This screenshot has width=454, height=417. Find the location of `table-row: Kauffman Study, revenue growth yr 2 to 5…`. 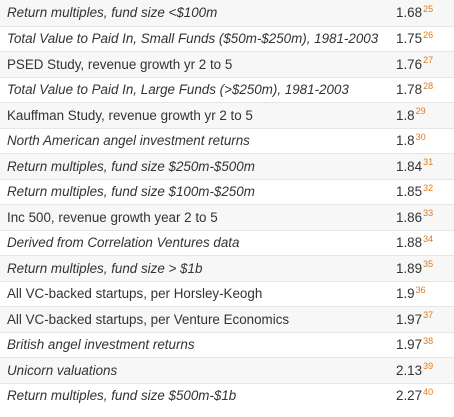

table-row: Kauffman Study, revenue growth yr 2 to 5… is located at coordinates (227, 115).